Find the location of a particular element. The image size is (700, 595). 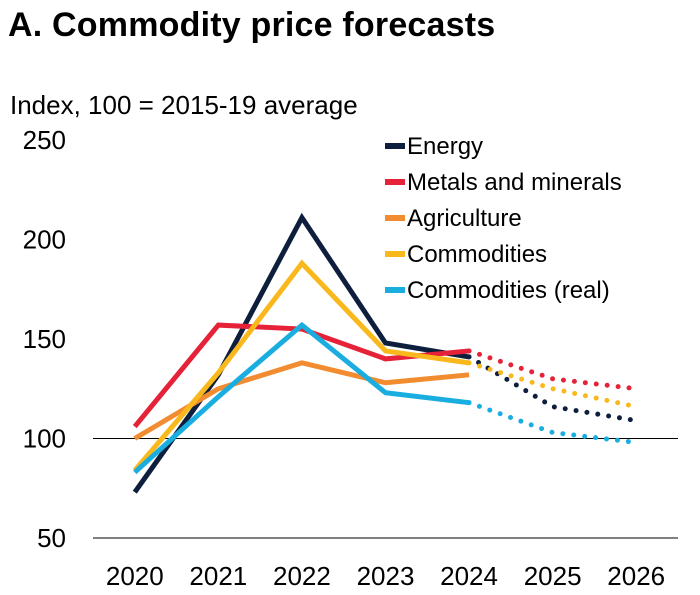

y-tick-label: 50 is located at coordinates (51, 538).